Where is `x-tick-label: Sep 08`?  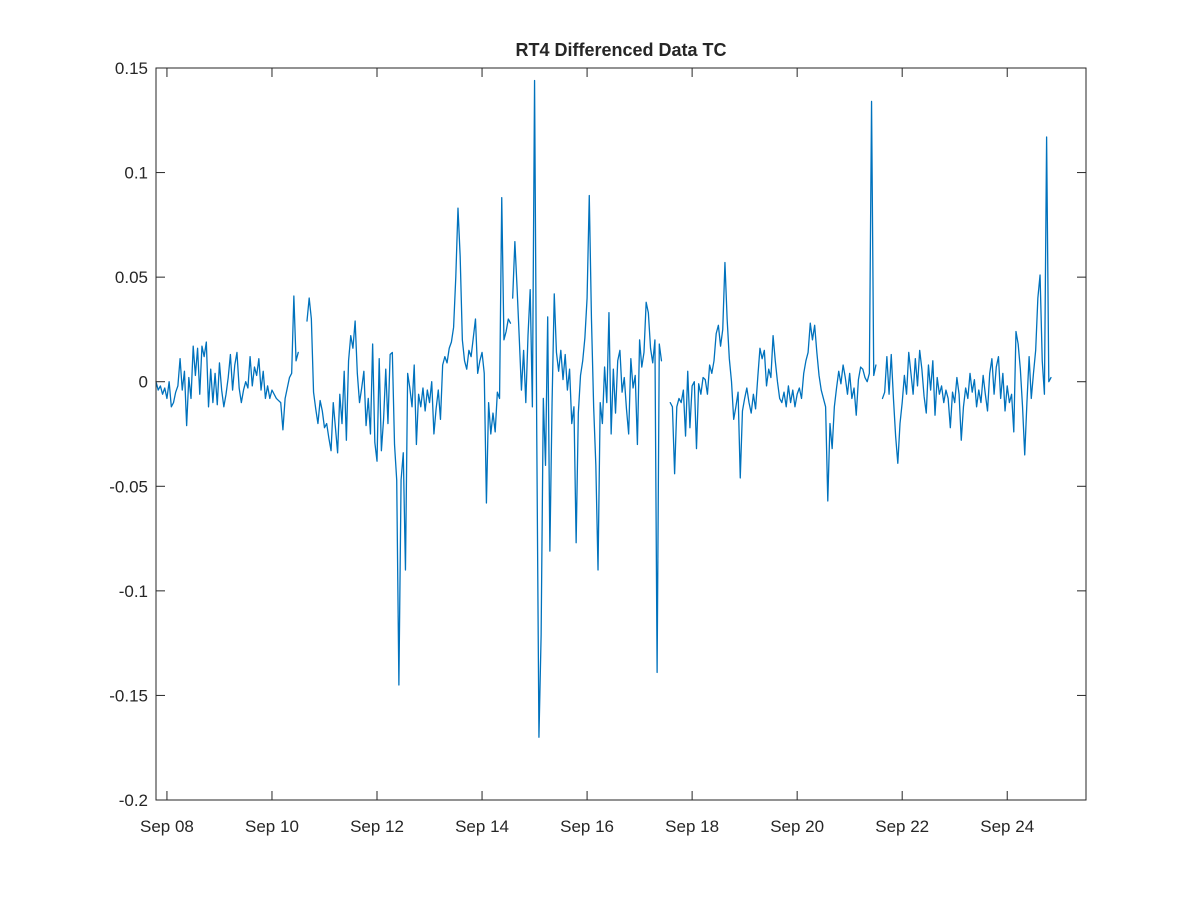 x-tick-label: Sep 08 is located at coordinates (167, 826).